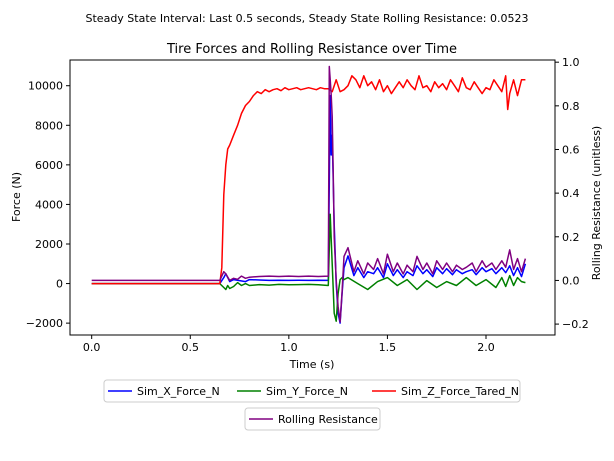 This screenshot has width=614, height=461. What do you see at coordinates (486, 347) in the screenshot?
I see `x-tick-label: 2.0` at bounding box center [486, 347].